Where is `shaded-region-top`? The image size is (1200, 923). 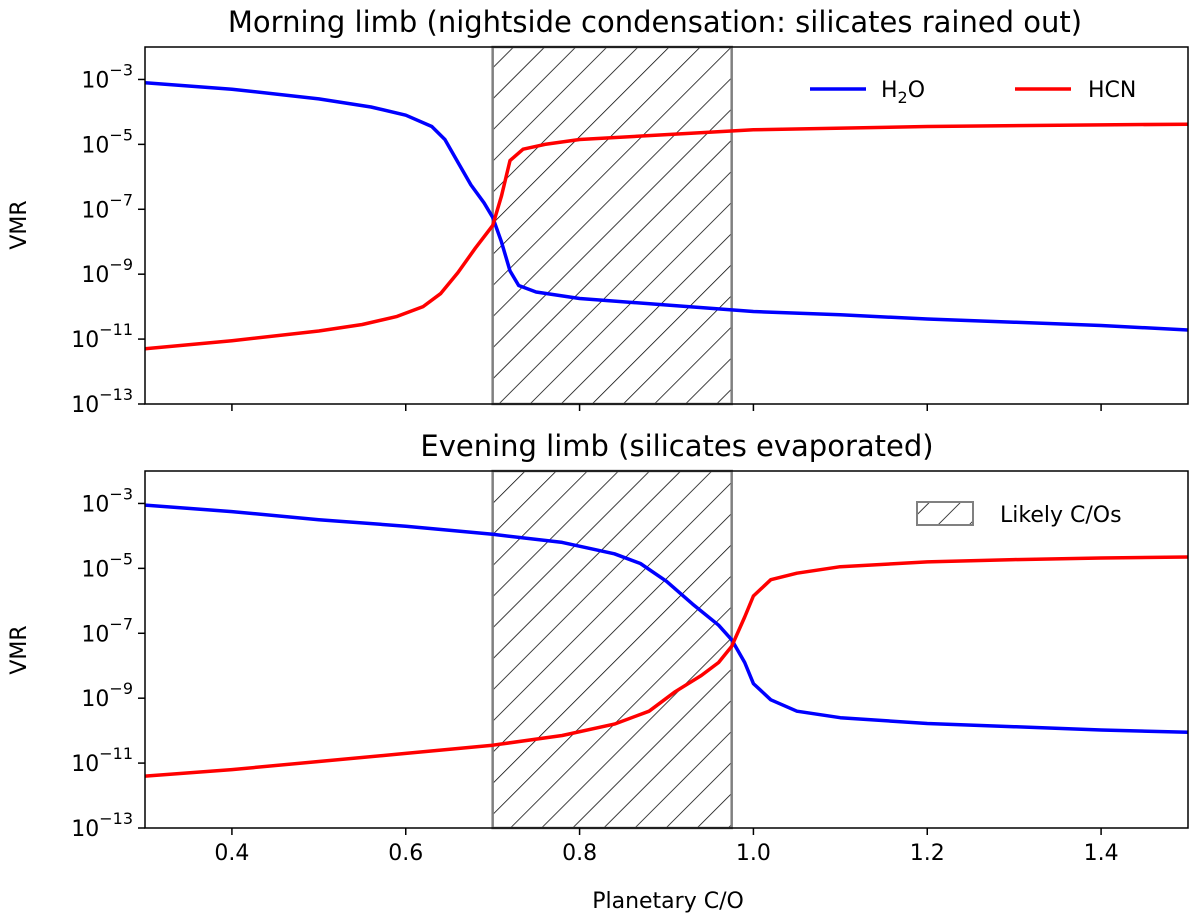 shaded-region-top is located at coordinates (612, 225).